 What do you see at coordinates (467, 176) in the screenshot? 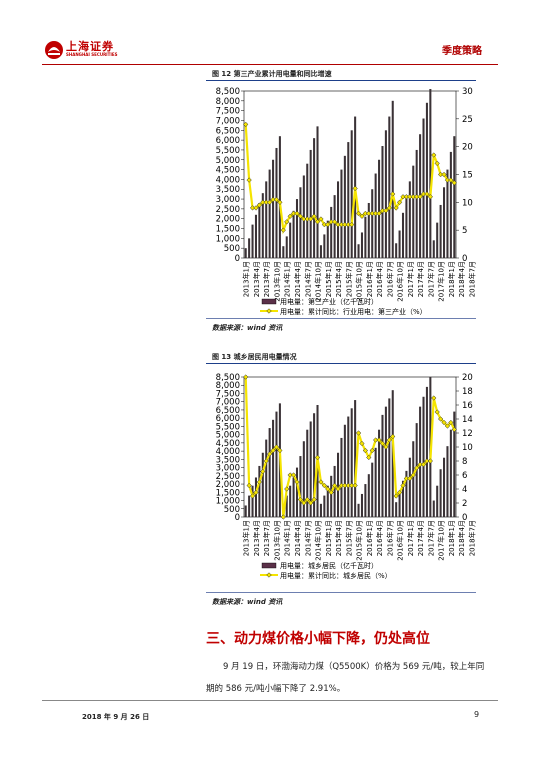
I see `y-right-tick-label: 15` at bounding box center [467, 176].